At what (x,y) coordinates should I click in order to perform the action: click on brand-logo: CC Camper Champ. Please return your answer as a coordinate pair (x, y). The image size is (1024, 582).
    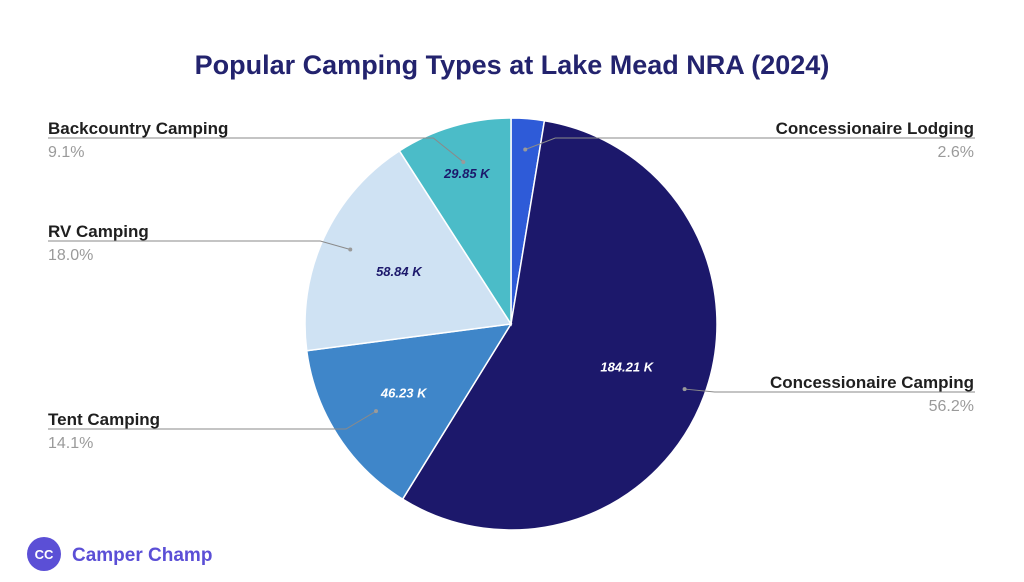
    Looking at the image, I should click on (119, 554).